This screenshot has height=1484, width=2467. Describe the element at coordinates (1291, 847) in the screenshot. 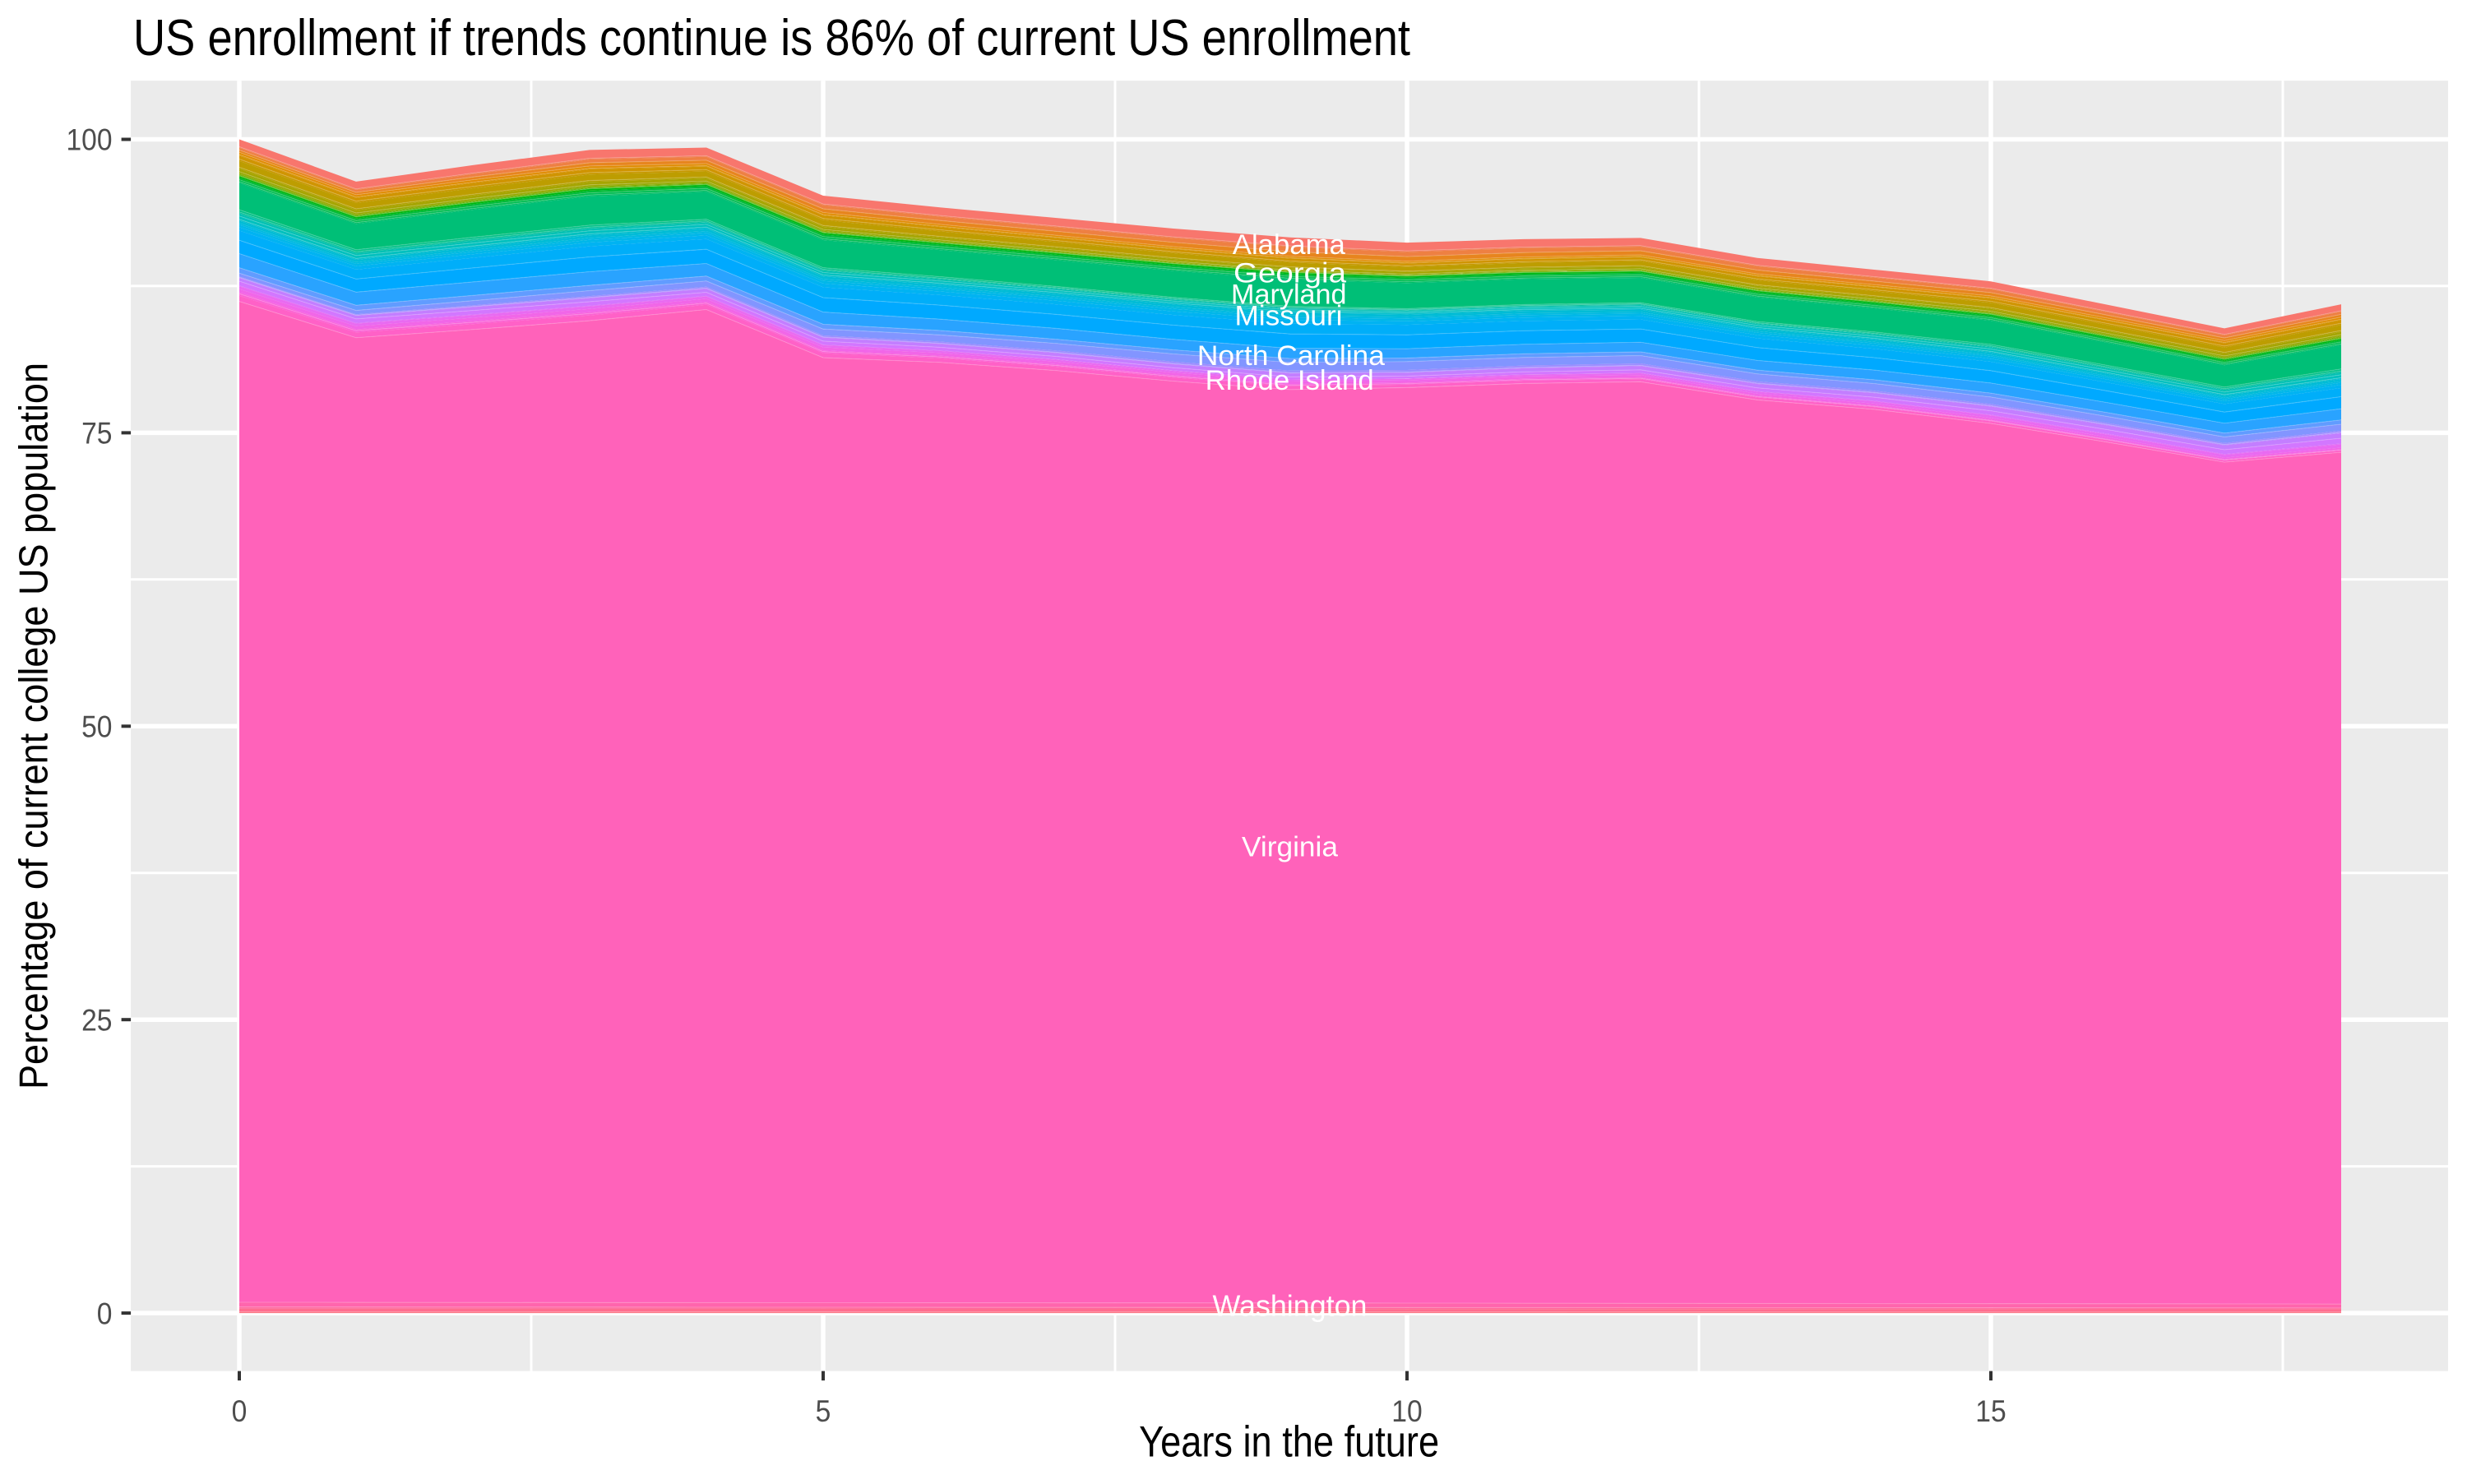

I see `svg-text: Virginia` at that location.